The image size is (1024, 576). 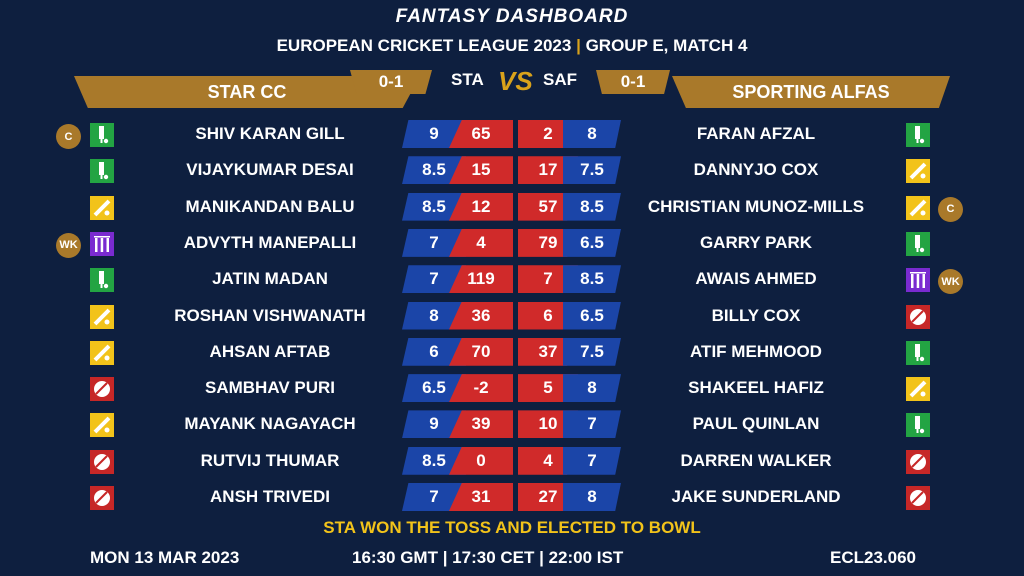 I want to click on credit-left: 9, so click(x=434, y=424).